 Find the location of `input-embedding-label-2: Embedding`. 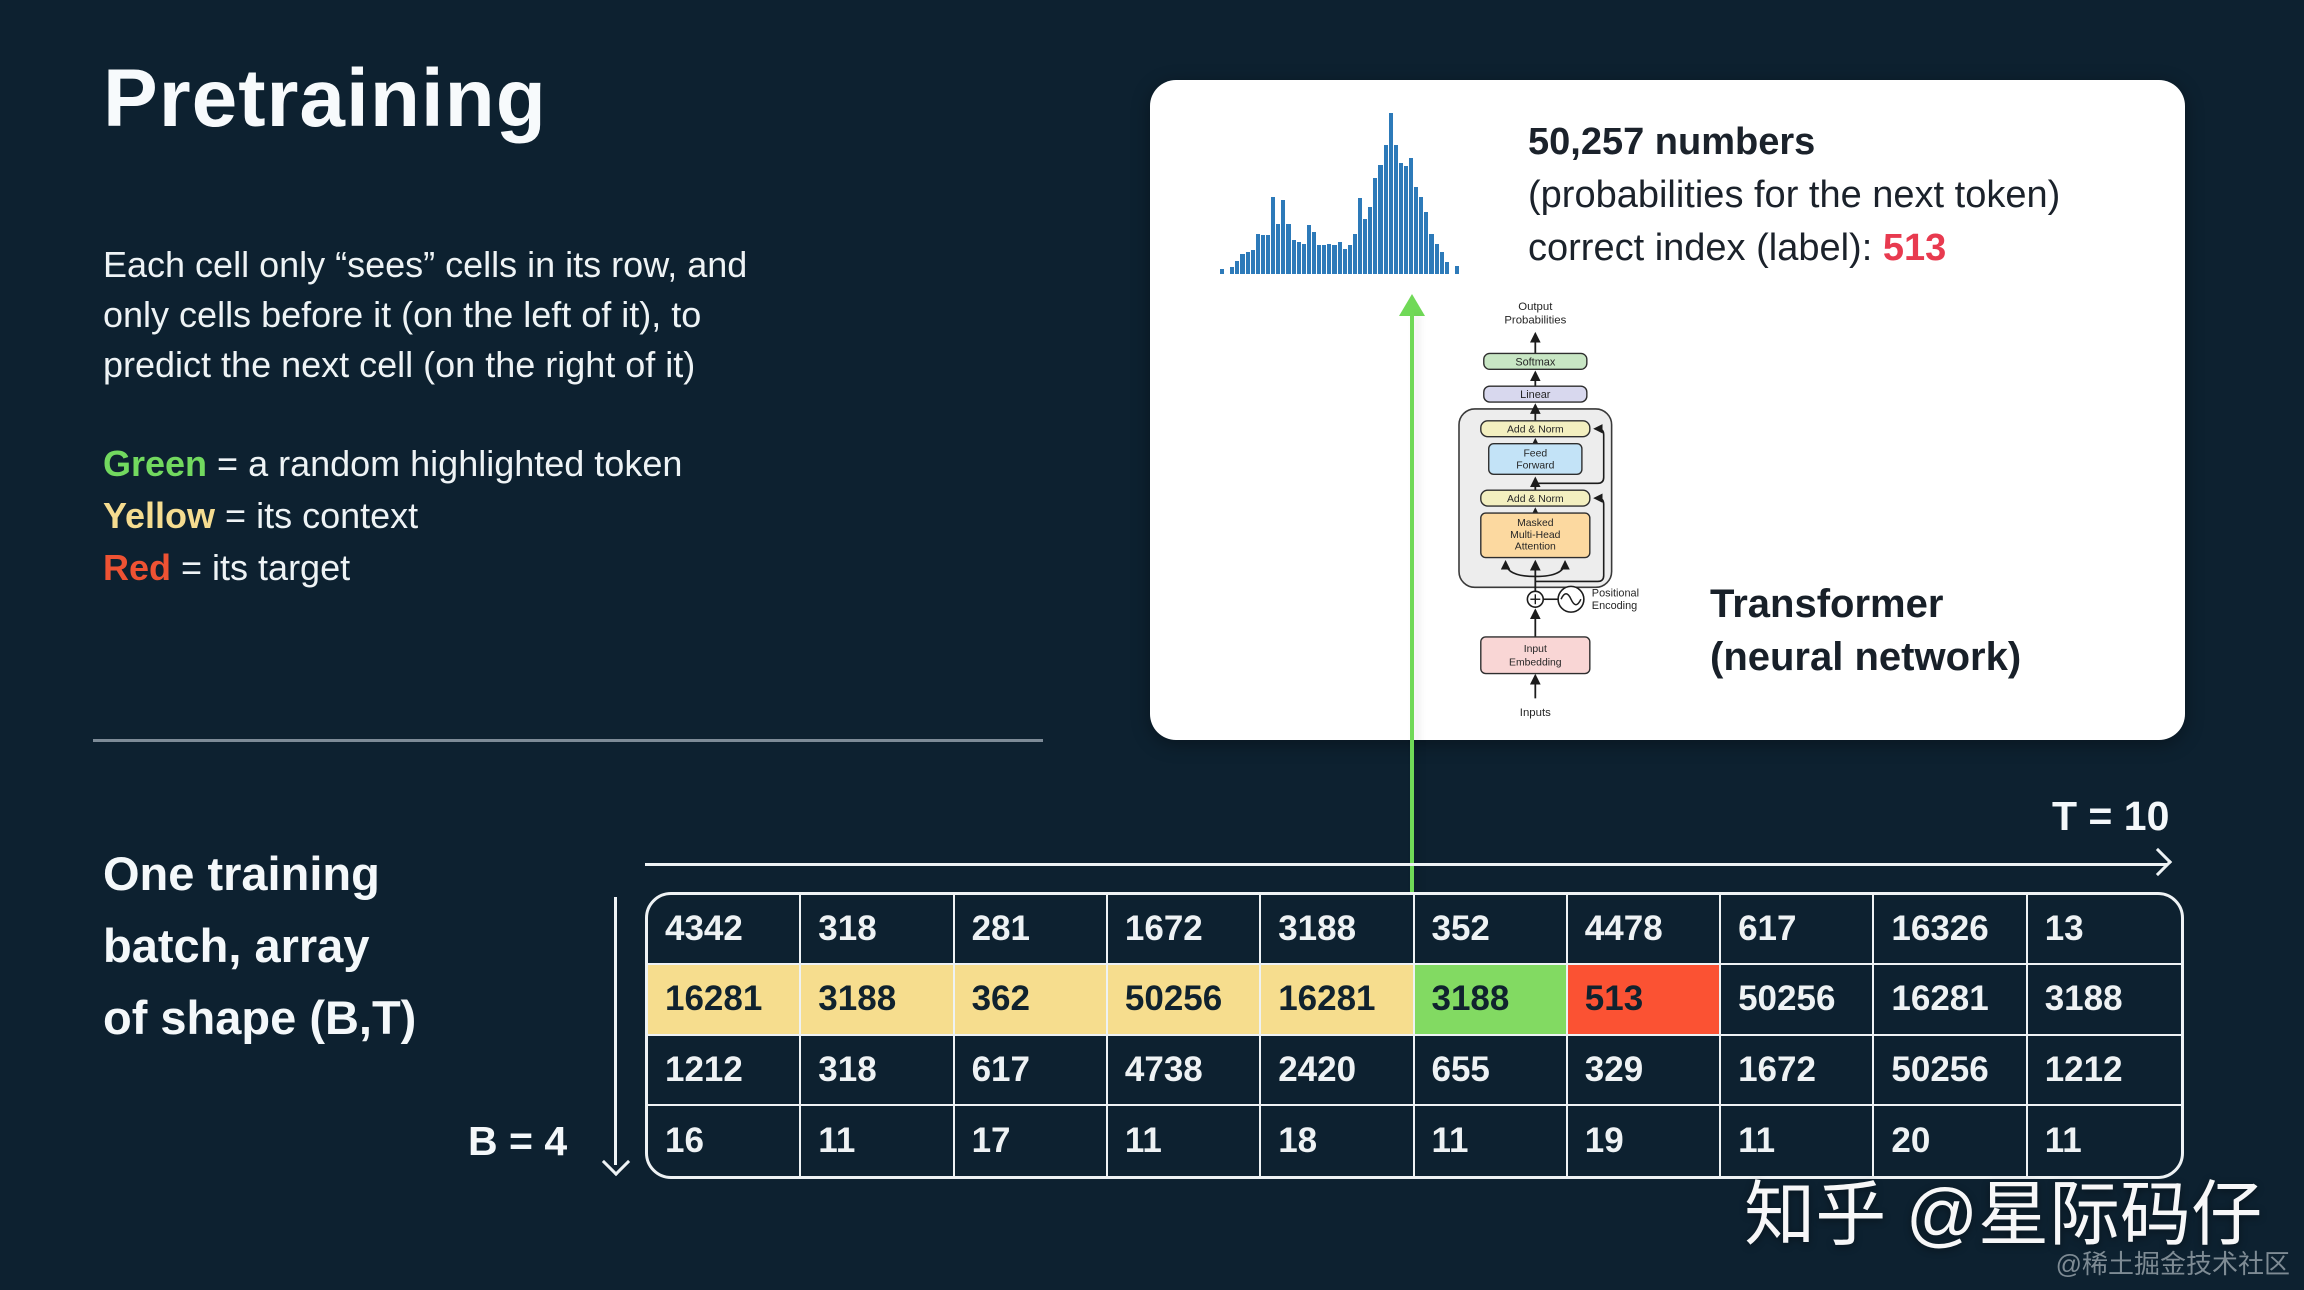

input-embedding-label-2: Embedding is located at coordinates (1535, 663).